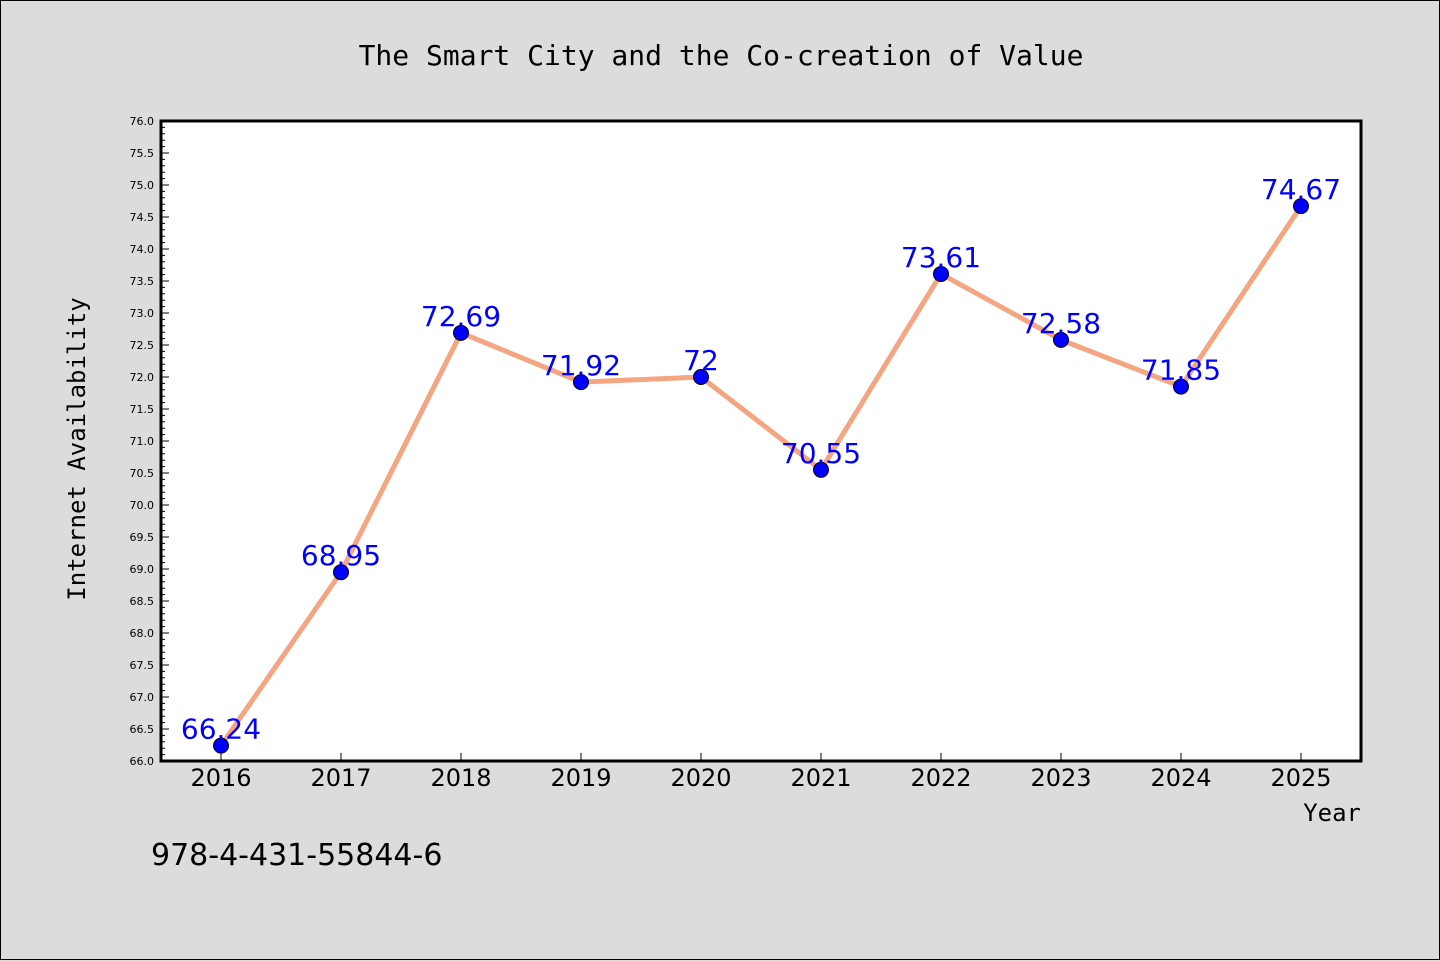 This screenshot has width=1440, height=961. I want to click on x-tick-label: 2023, so click(1060, 778).